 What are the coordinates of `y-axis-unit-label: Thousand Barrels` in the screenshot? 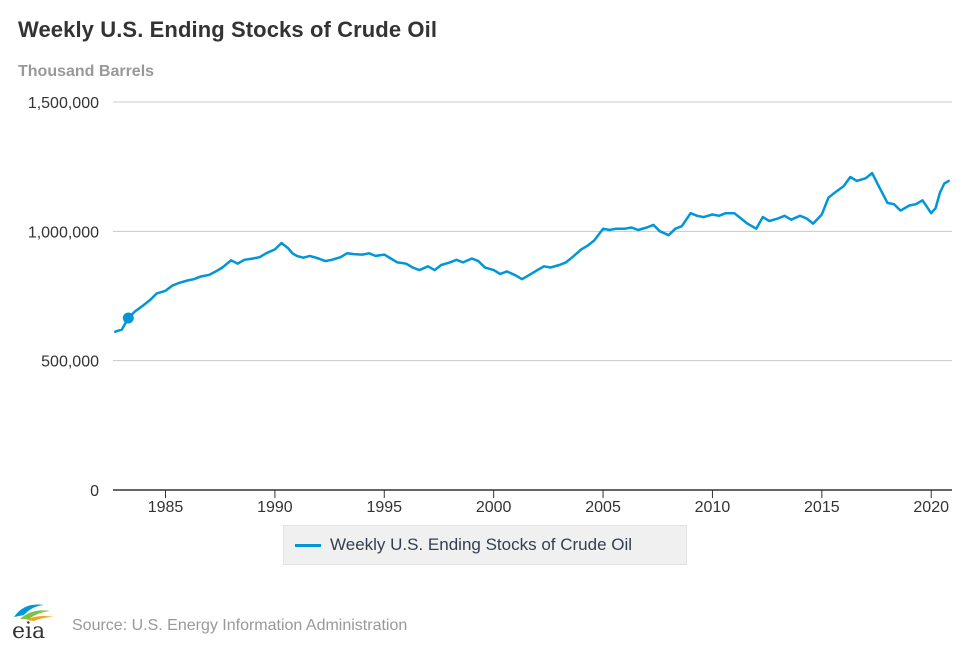 It's located at (86, 71).